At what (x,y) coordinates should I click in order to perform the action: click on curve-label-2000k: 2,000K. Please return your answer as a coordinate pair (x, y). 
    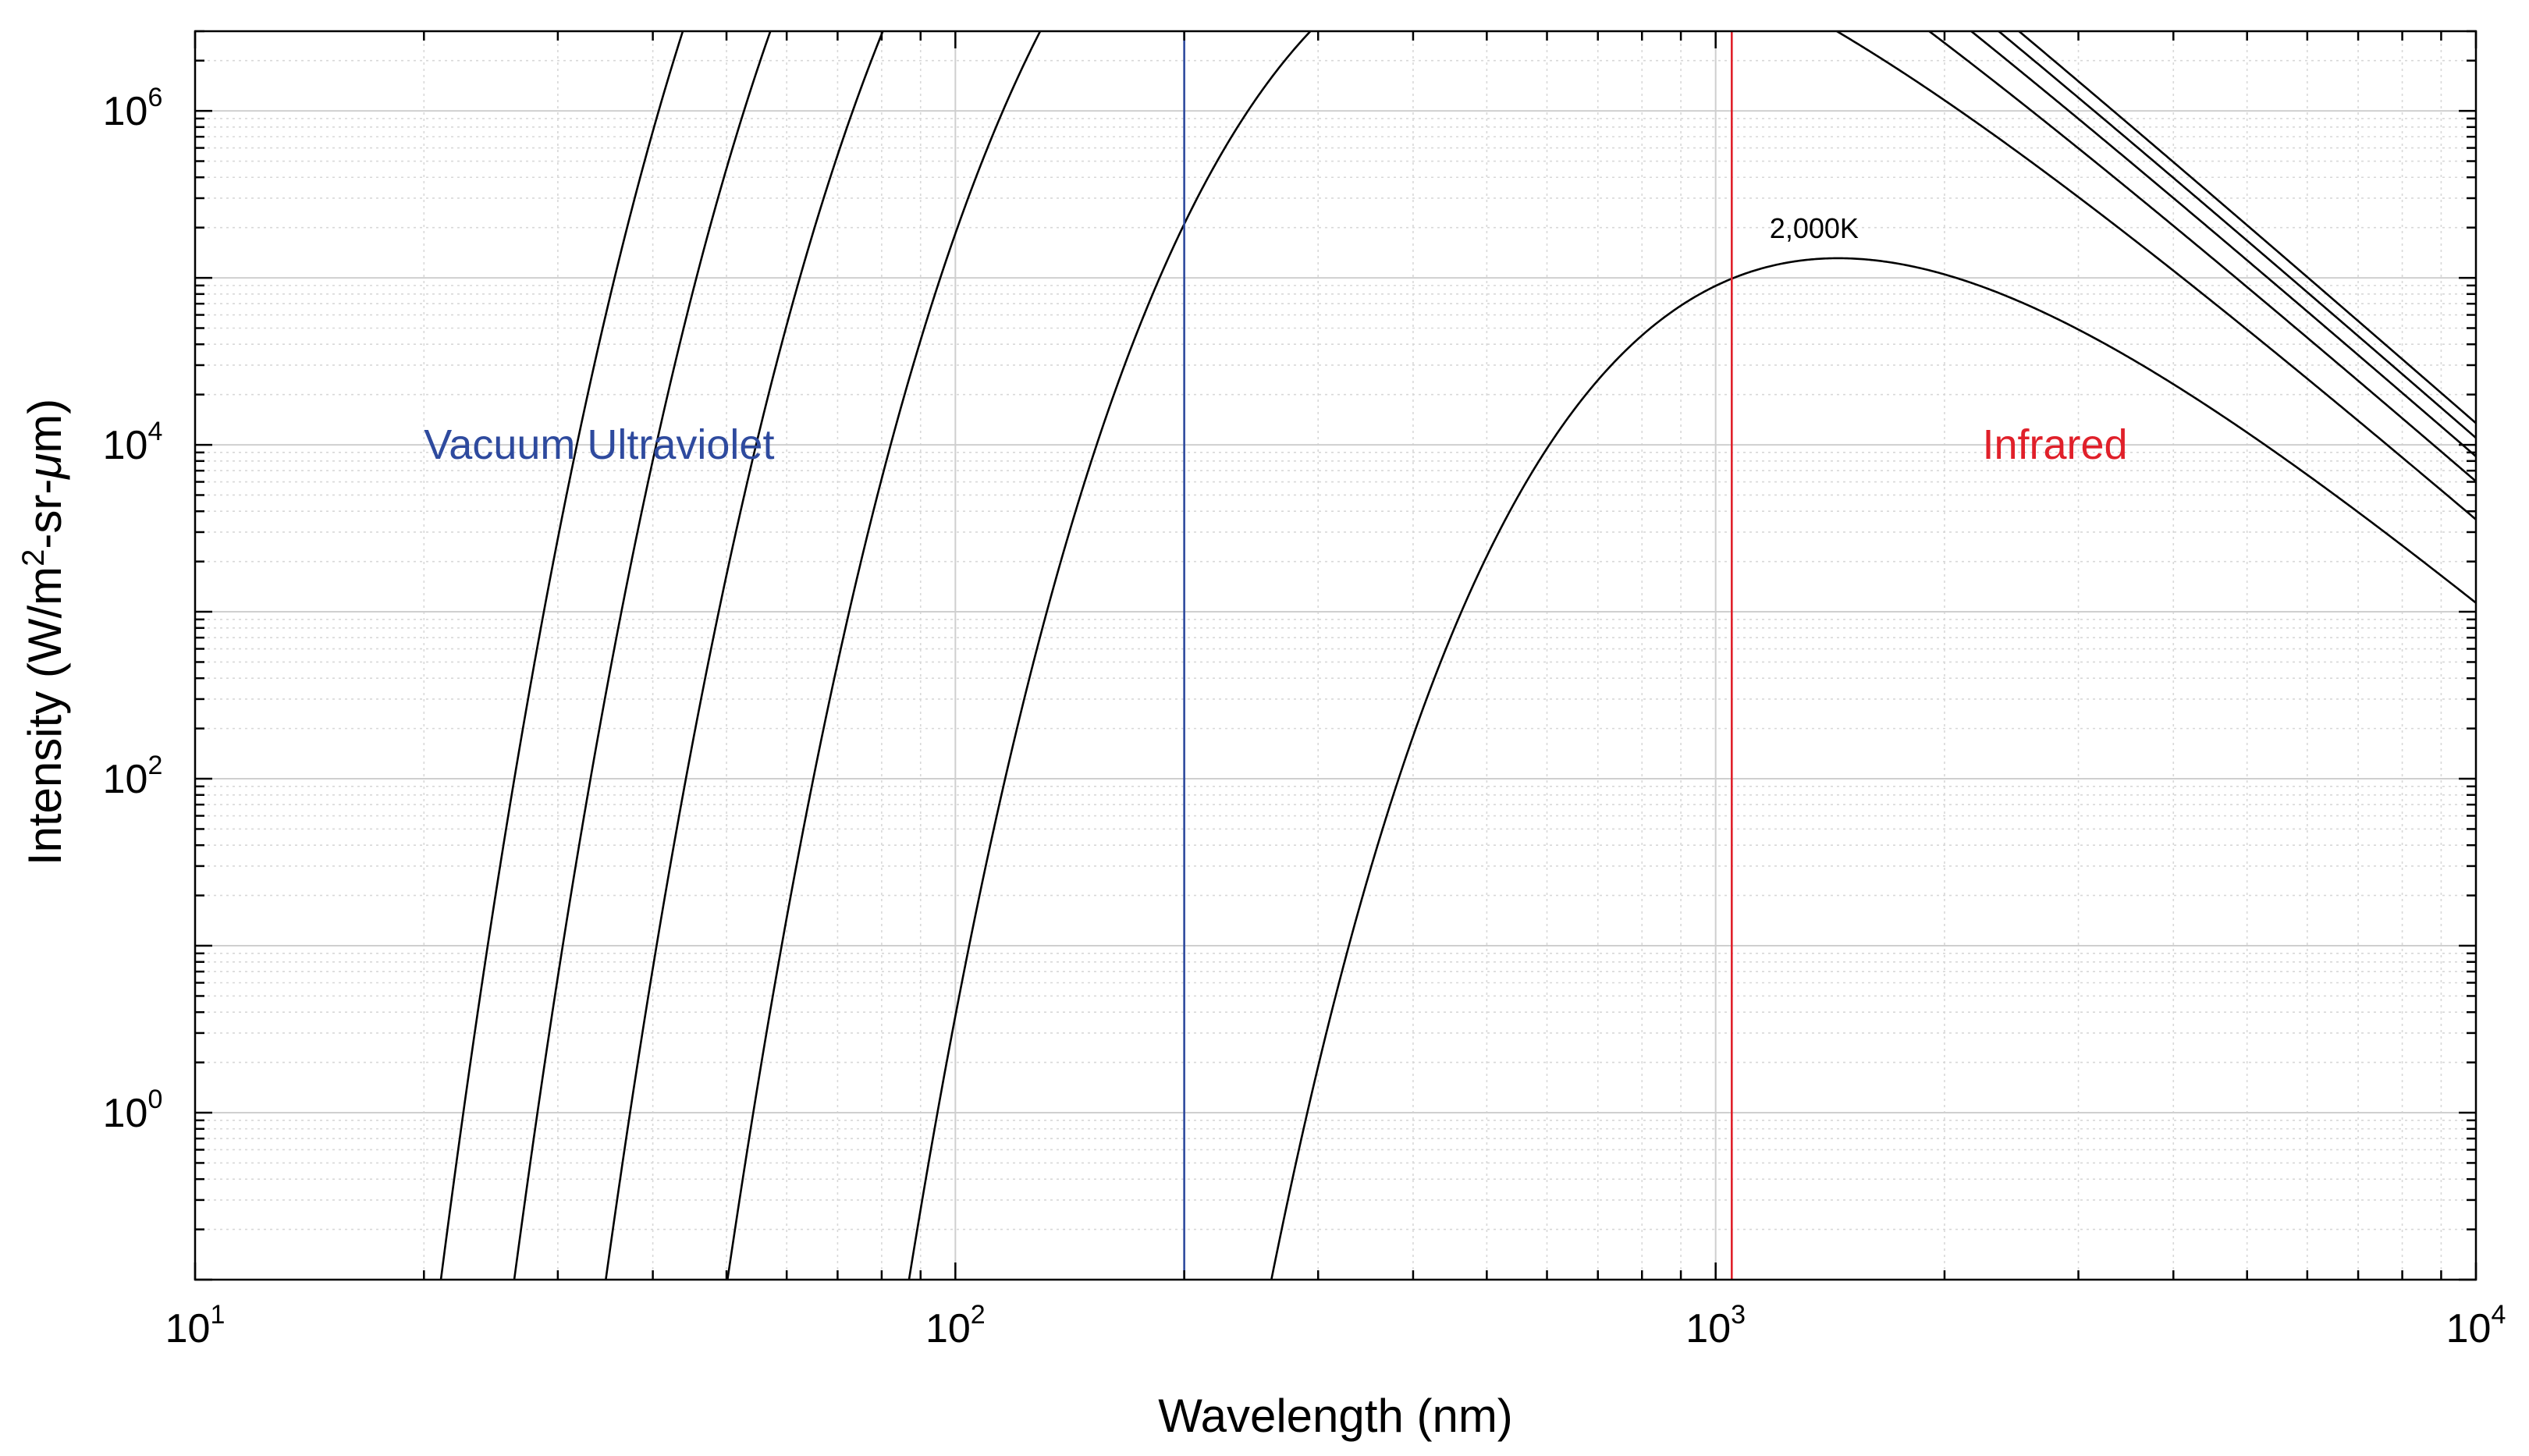
    Looking at the image, I should click on (1814, 228).